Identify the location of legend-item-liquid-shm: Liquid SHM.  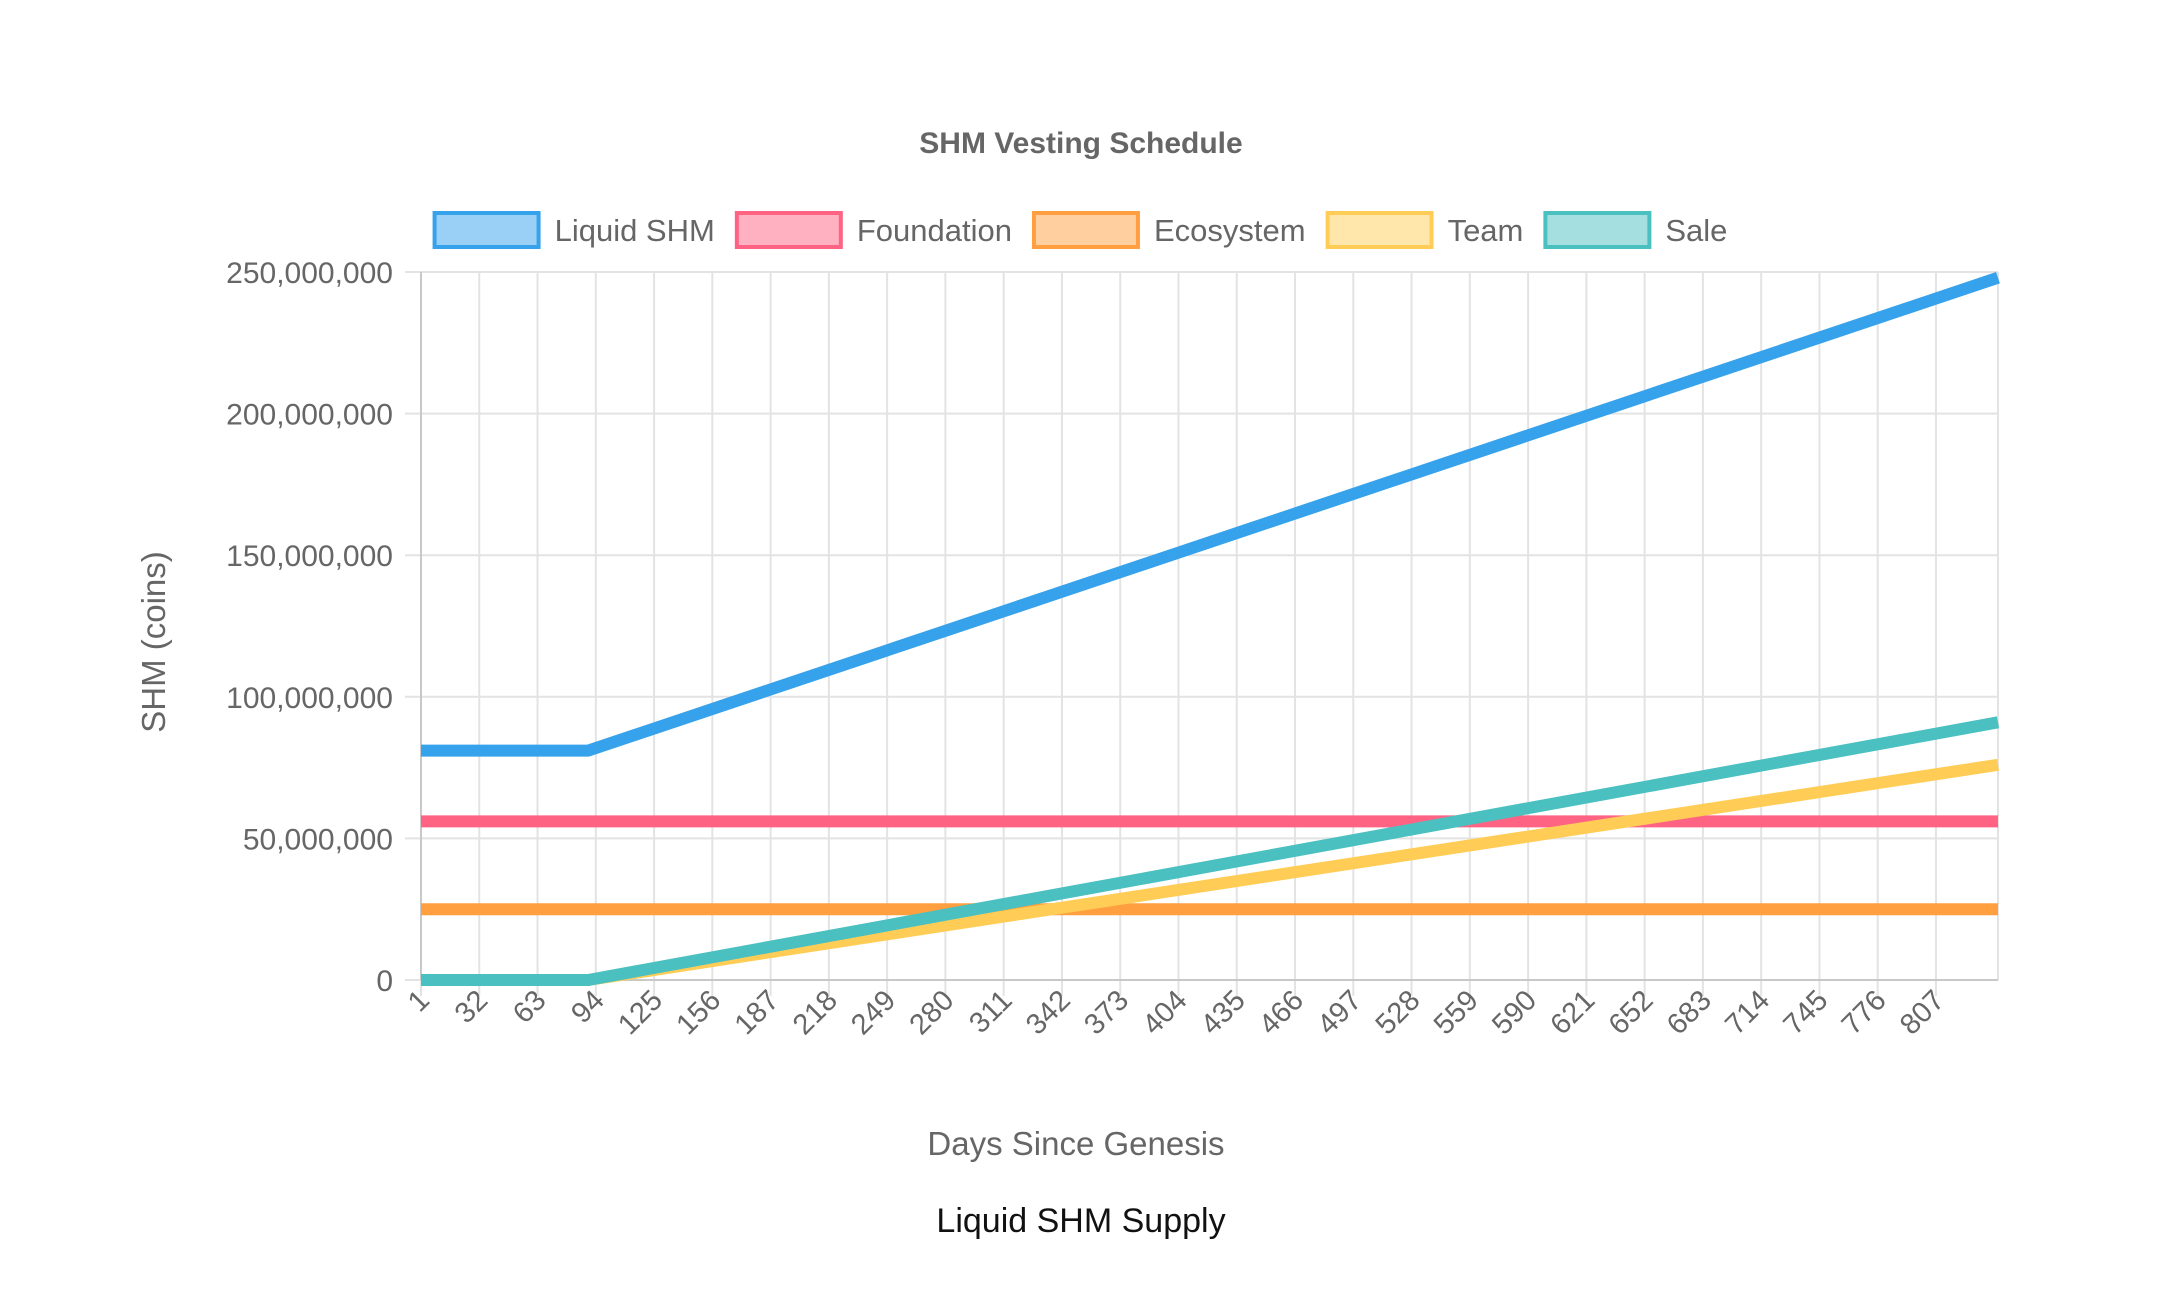
(573, 230).